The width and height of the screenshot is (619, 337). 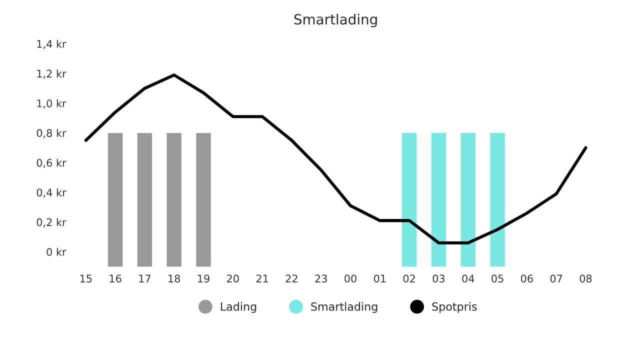 I want to click on x-tick-label: 05, so click(x=498, y=278).